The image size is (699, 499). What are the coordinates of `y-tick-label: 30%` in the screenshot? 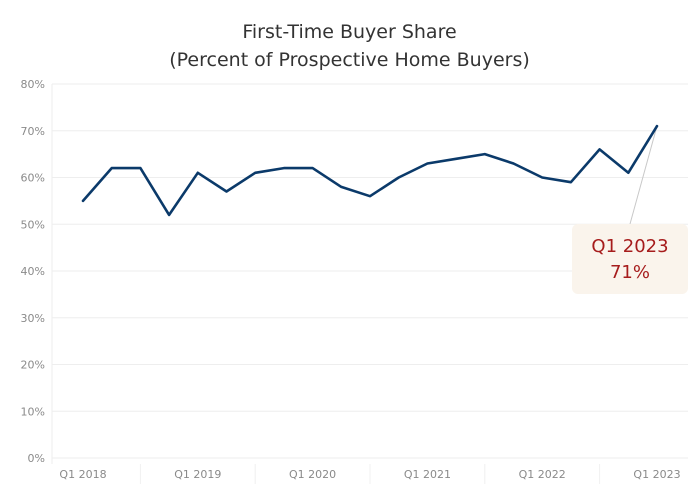 It's located at (33, 318).